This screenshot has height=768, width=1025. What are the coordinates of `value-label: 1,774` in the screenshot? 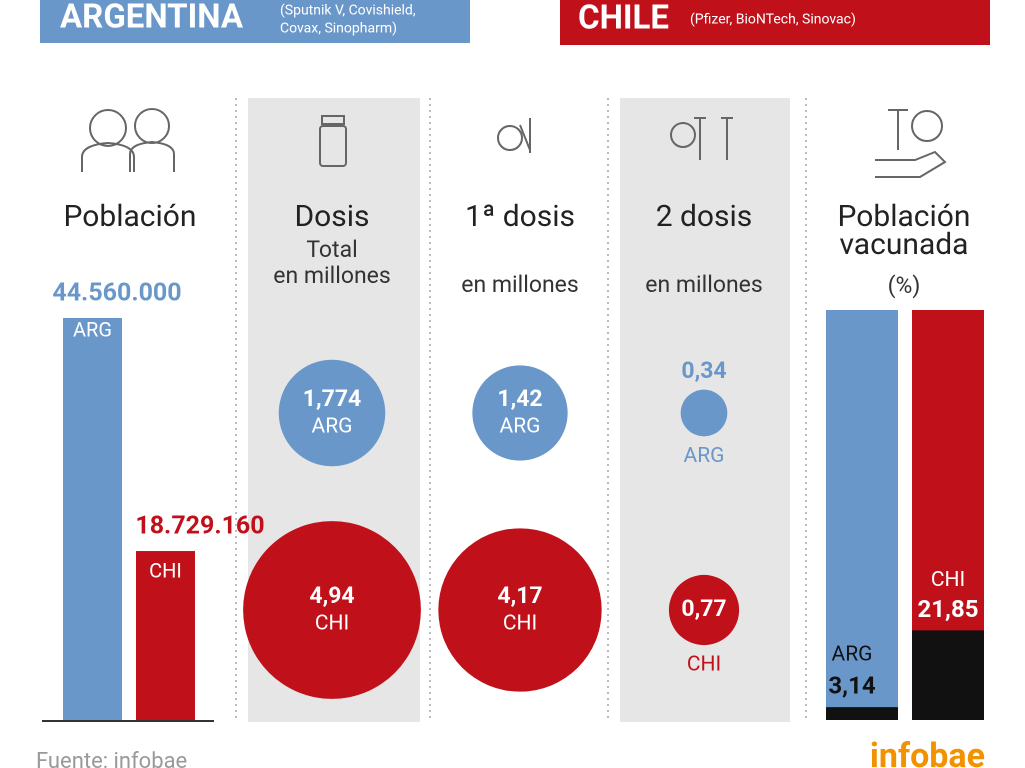 It's located at (332, 398).